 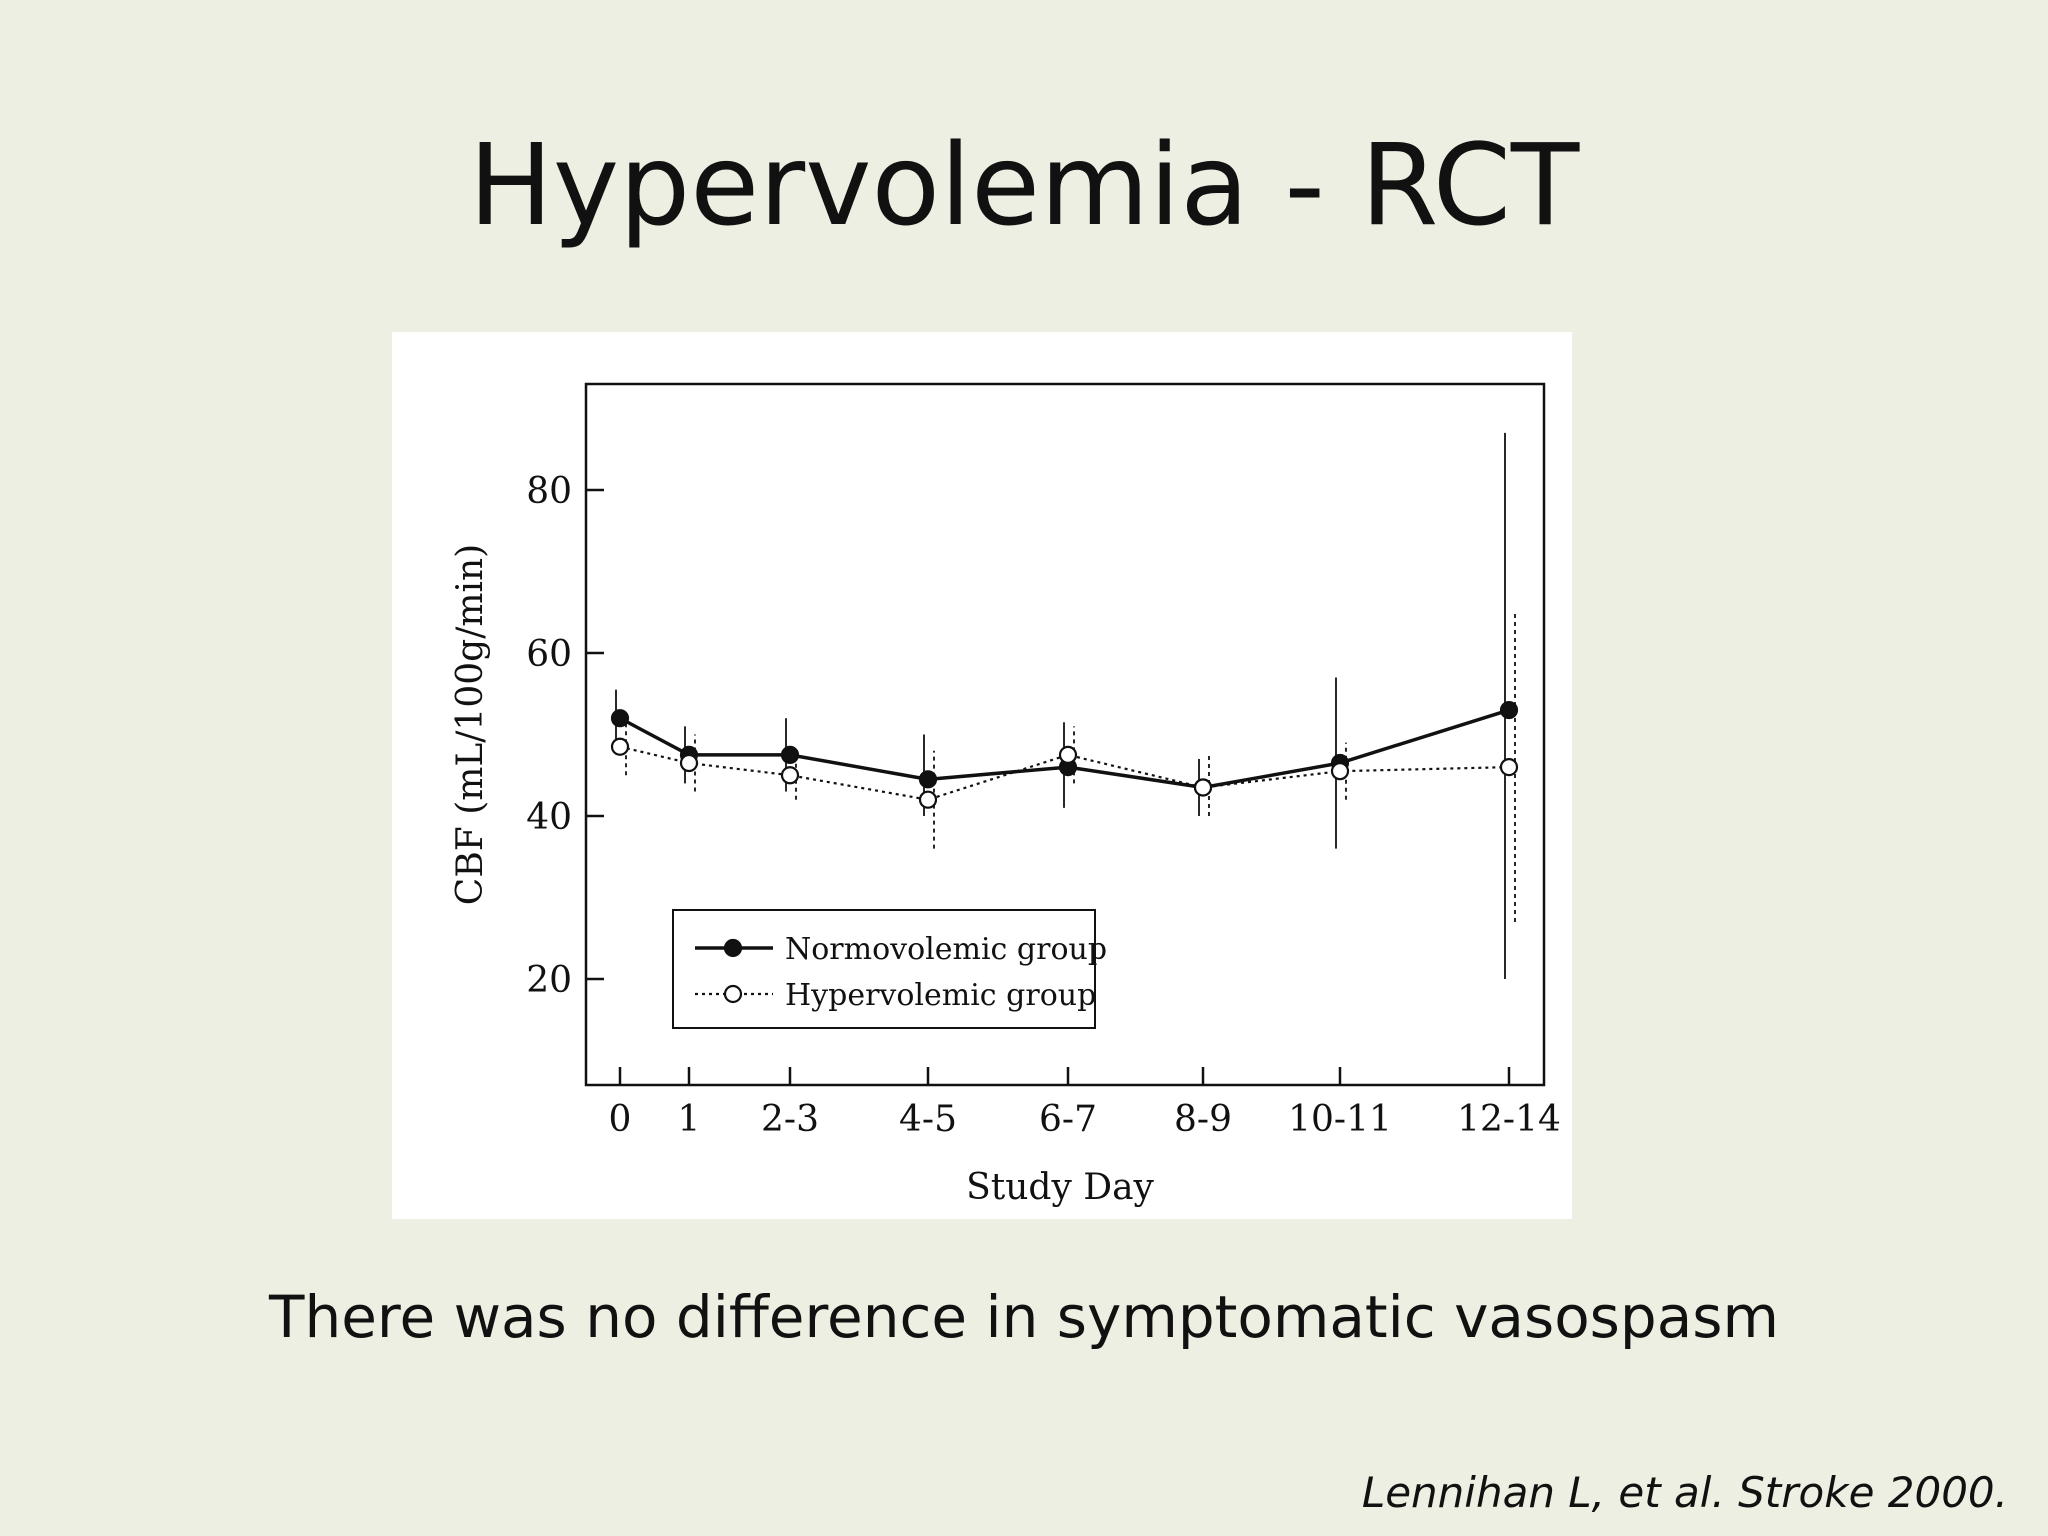 What do you see at coordinates (1684, 1492) in the screenshot?
I see `citation: Lennihan L, et al. Stroke 2000.` at bounding box center [1684, 1492].